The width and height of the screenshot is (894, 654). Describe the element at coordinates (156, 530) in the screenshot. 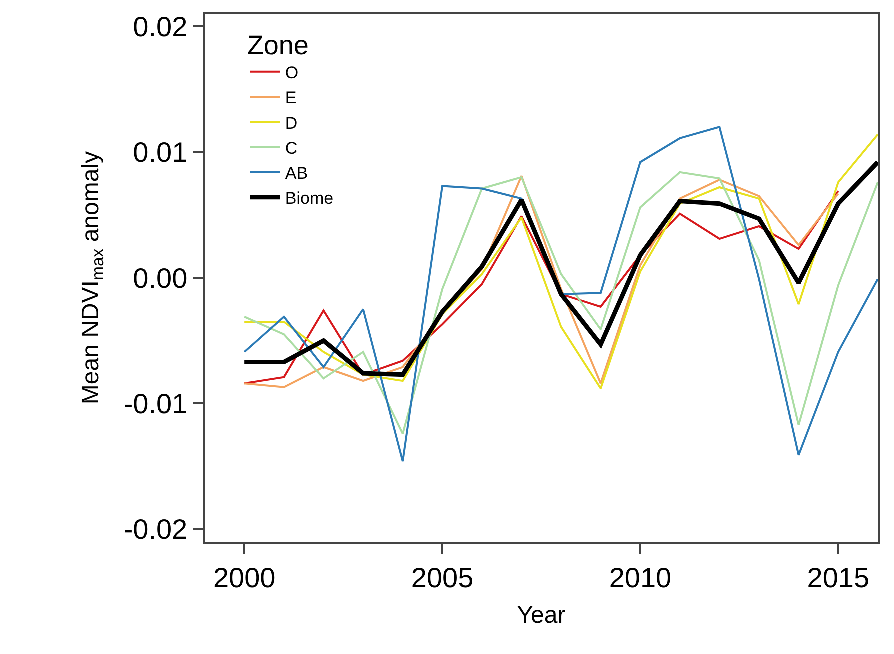

I see `y-tick-label: -0.02` at that location.